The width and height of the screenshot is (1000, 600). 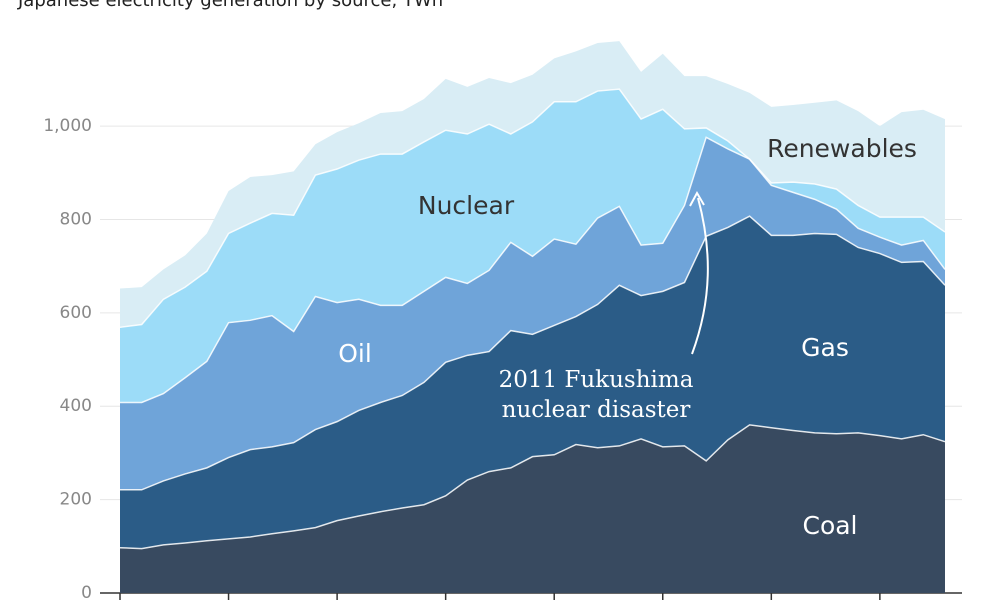 What do you see at coordinates (697, 198) in the screenshot?
I see `arrow-head` at bounding box center [697, 198].